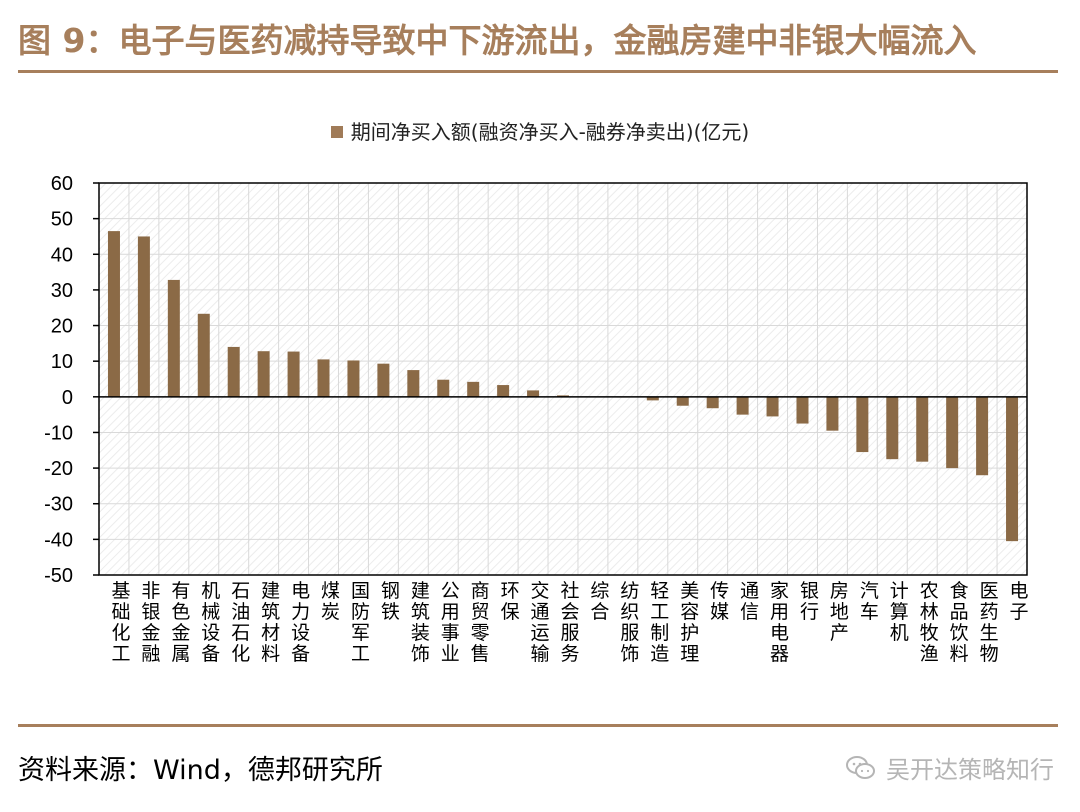  I want to click on bar-银行, so click(802, 410).